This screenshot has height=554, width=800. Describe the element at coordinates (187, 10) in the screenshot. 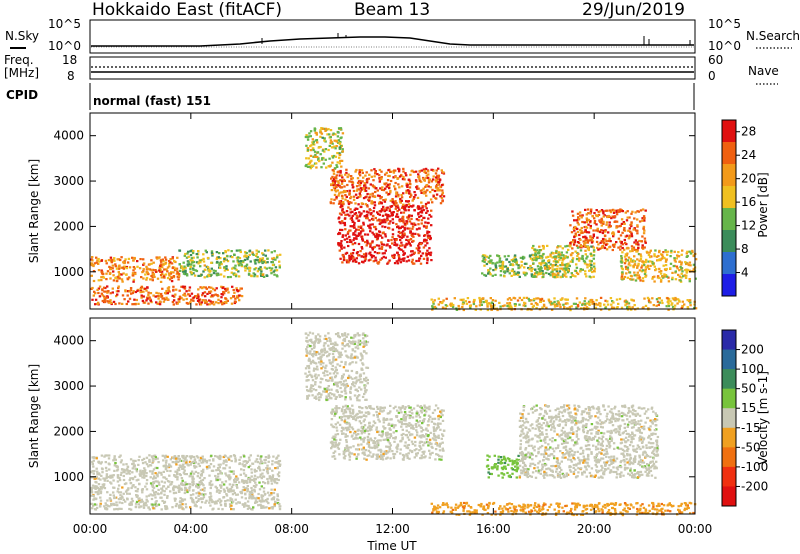

I see `station-title: Hokkaido East (fitACF)` at that location.